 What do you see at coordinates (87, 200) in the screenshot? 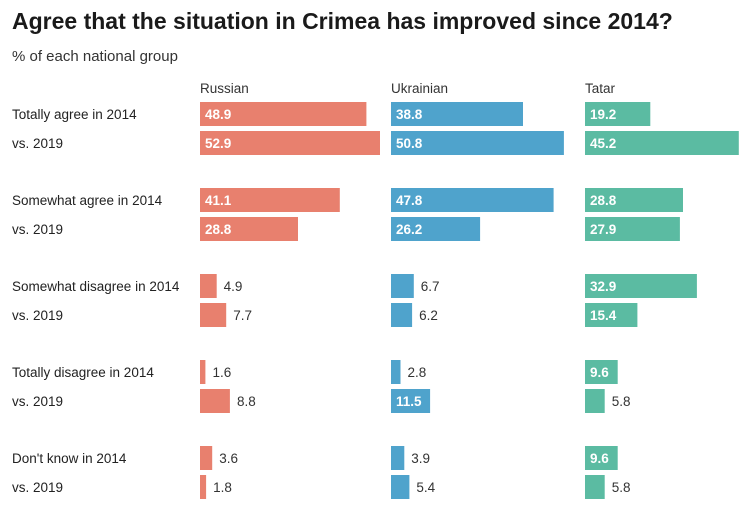
I see `row-label: Somewhat agree in 2014` at bounding box center [87, 200].